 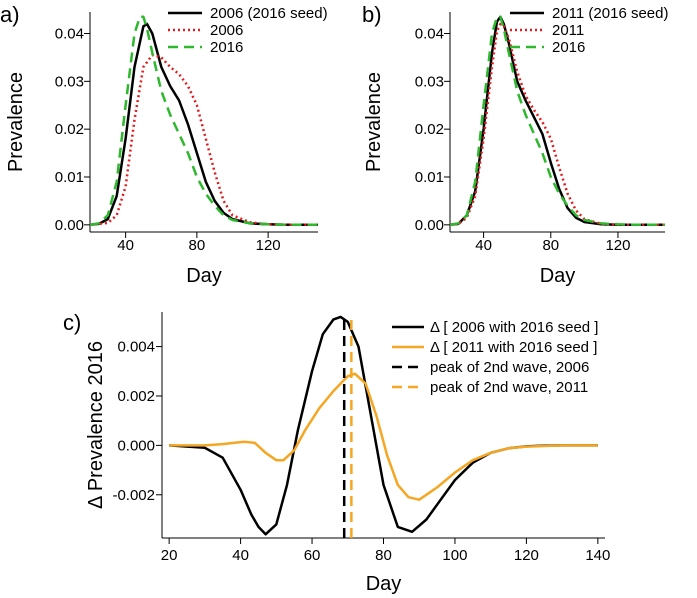 I want to click on legend-entry-2: 2011, so click(x=568, y=30).